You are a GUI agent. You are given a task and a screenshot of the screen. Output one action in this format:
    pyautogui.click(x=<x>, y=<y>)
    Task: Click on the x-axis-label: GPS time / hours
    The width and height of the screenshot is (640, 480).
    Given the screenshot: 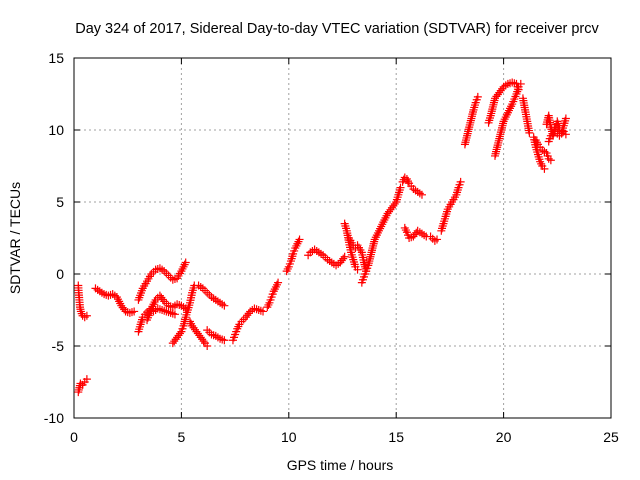 What is the action you would take?
    pyautogui.click(x=340, y=465)
    